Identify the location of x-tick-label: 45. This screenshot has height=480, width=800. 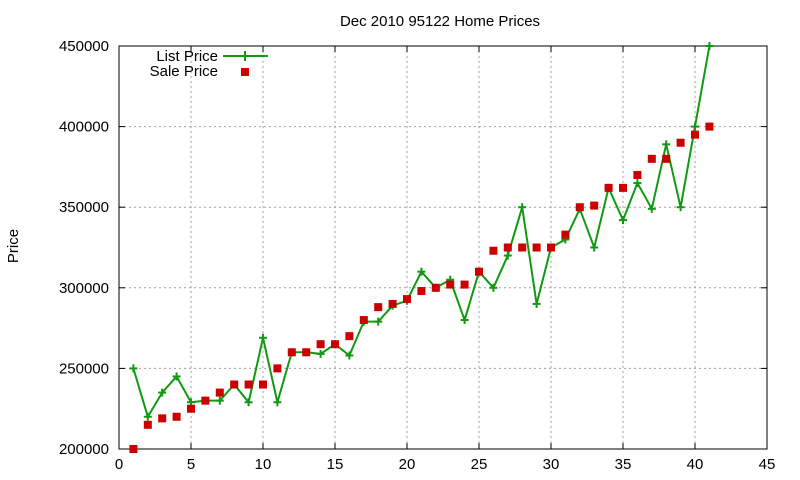
(767, 464).